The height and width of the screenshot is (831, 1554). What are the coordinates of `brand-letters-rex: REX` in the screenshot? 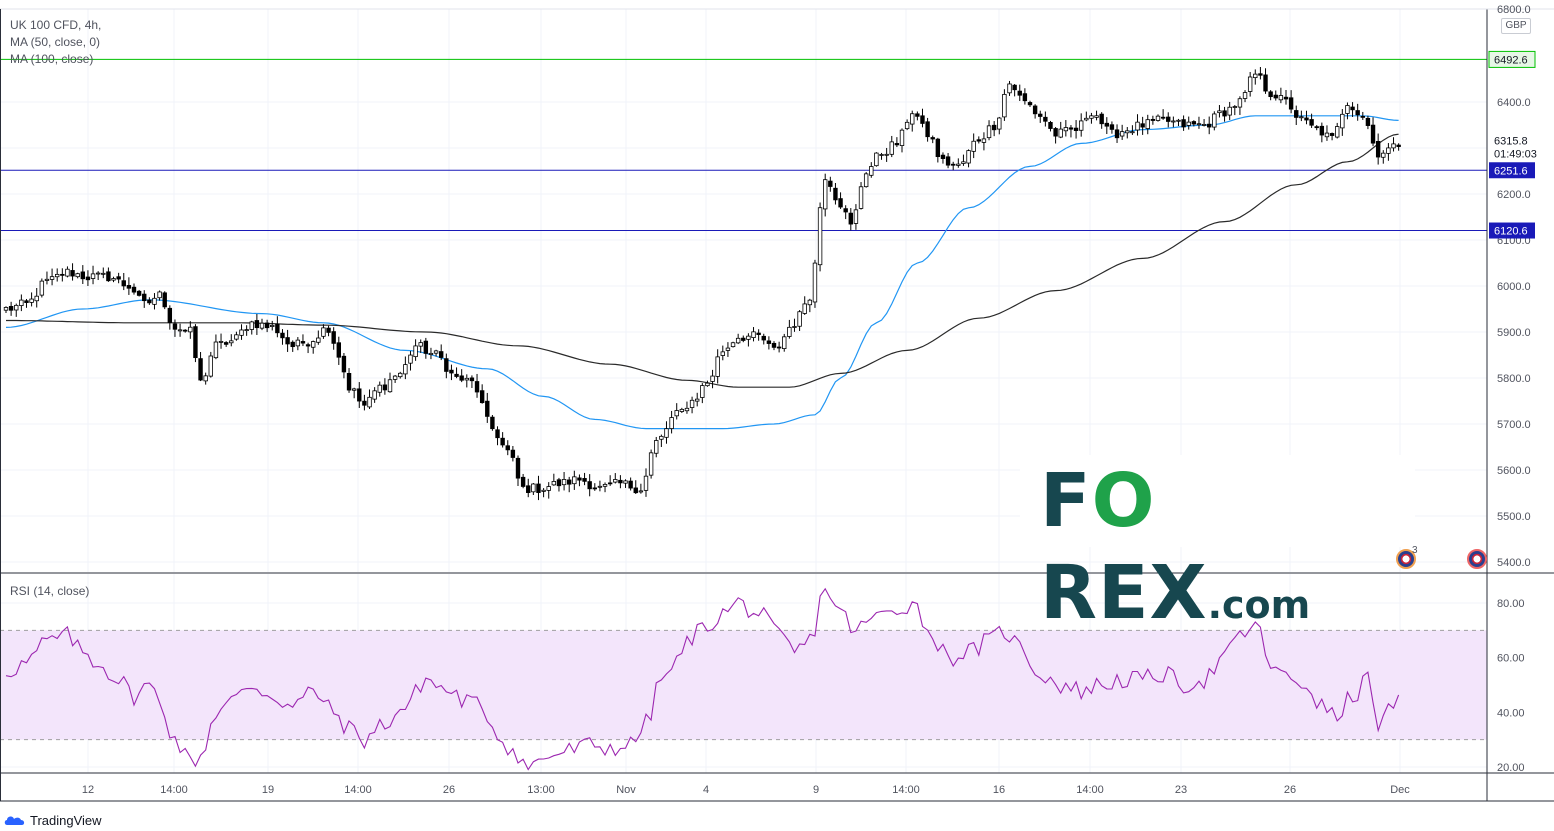 It's located at (1124, 593).